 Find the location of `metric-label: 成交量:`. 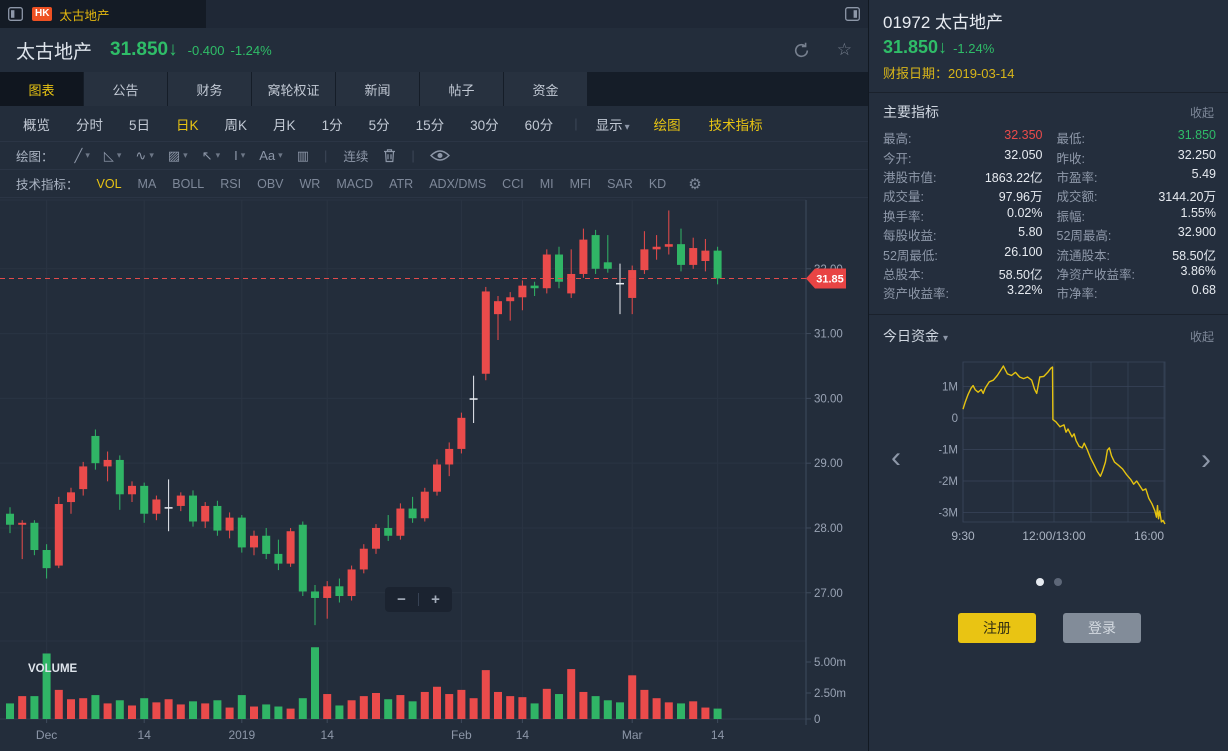

metric-label: 成交量: is located at coordinates (903, 197).